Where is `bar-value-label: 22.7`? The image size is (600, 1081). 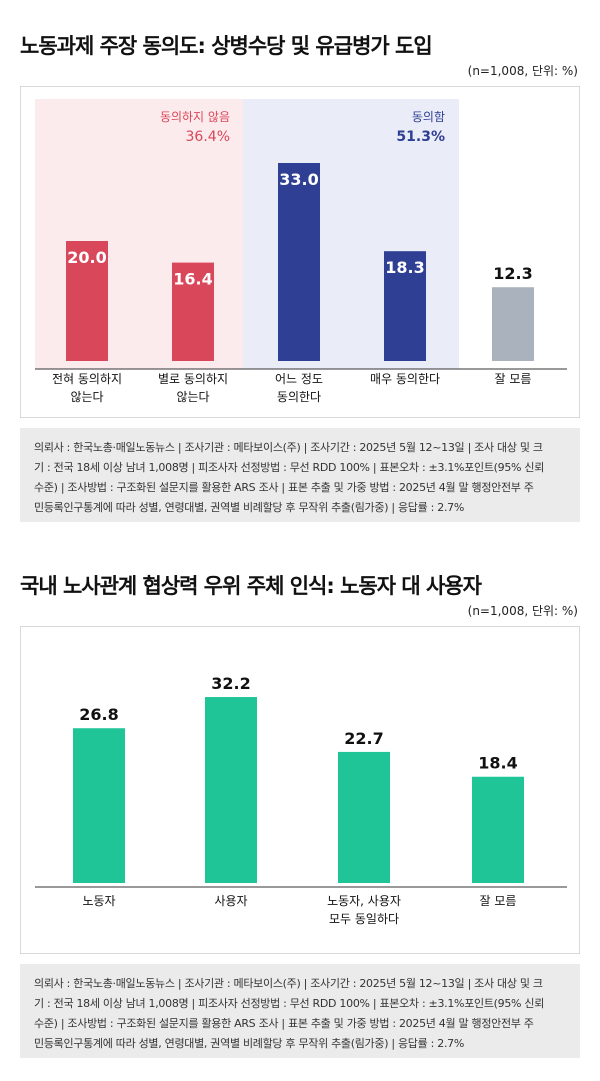
bar-value-label: 22.7 is located at coordinates (363, 738).